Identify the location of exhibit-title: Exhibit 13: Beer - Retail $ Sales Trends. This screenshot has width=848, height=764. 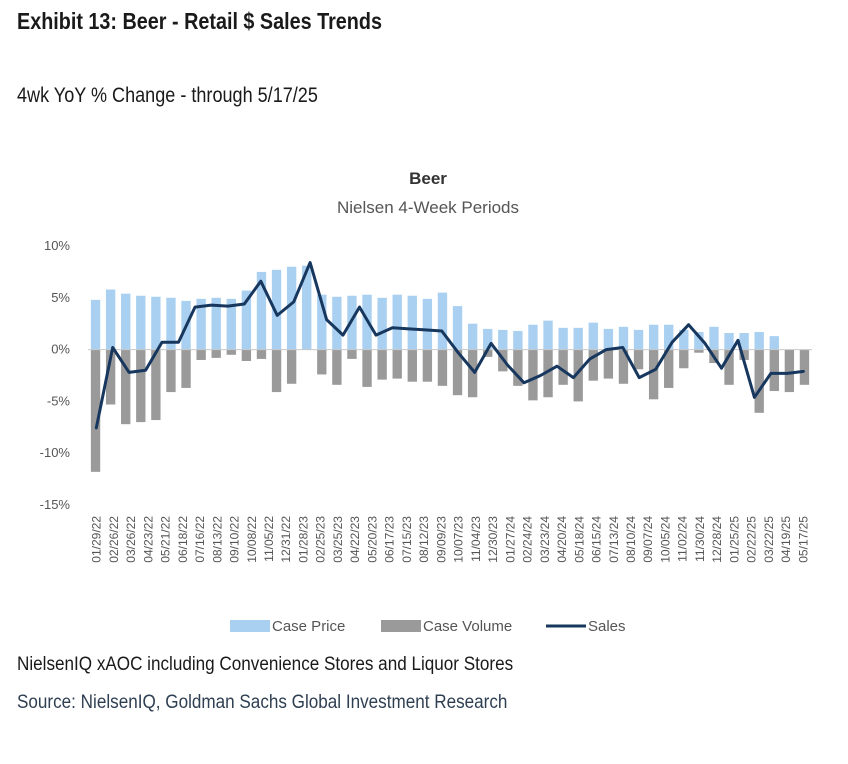
(199, 21).